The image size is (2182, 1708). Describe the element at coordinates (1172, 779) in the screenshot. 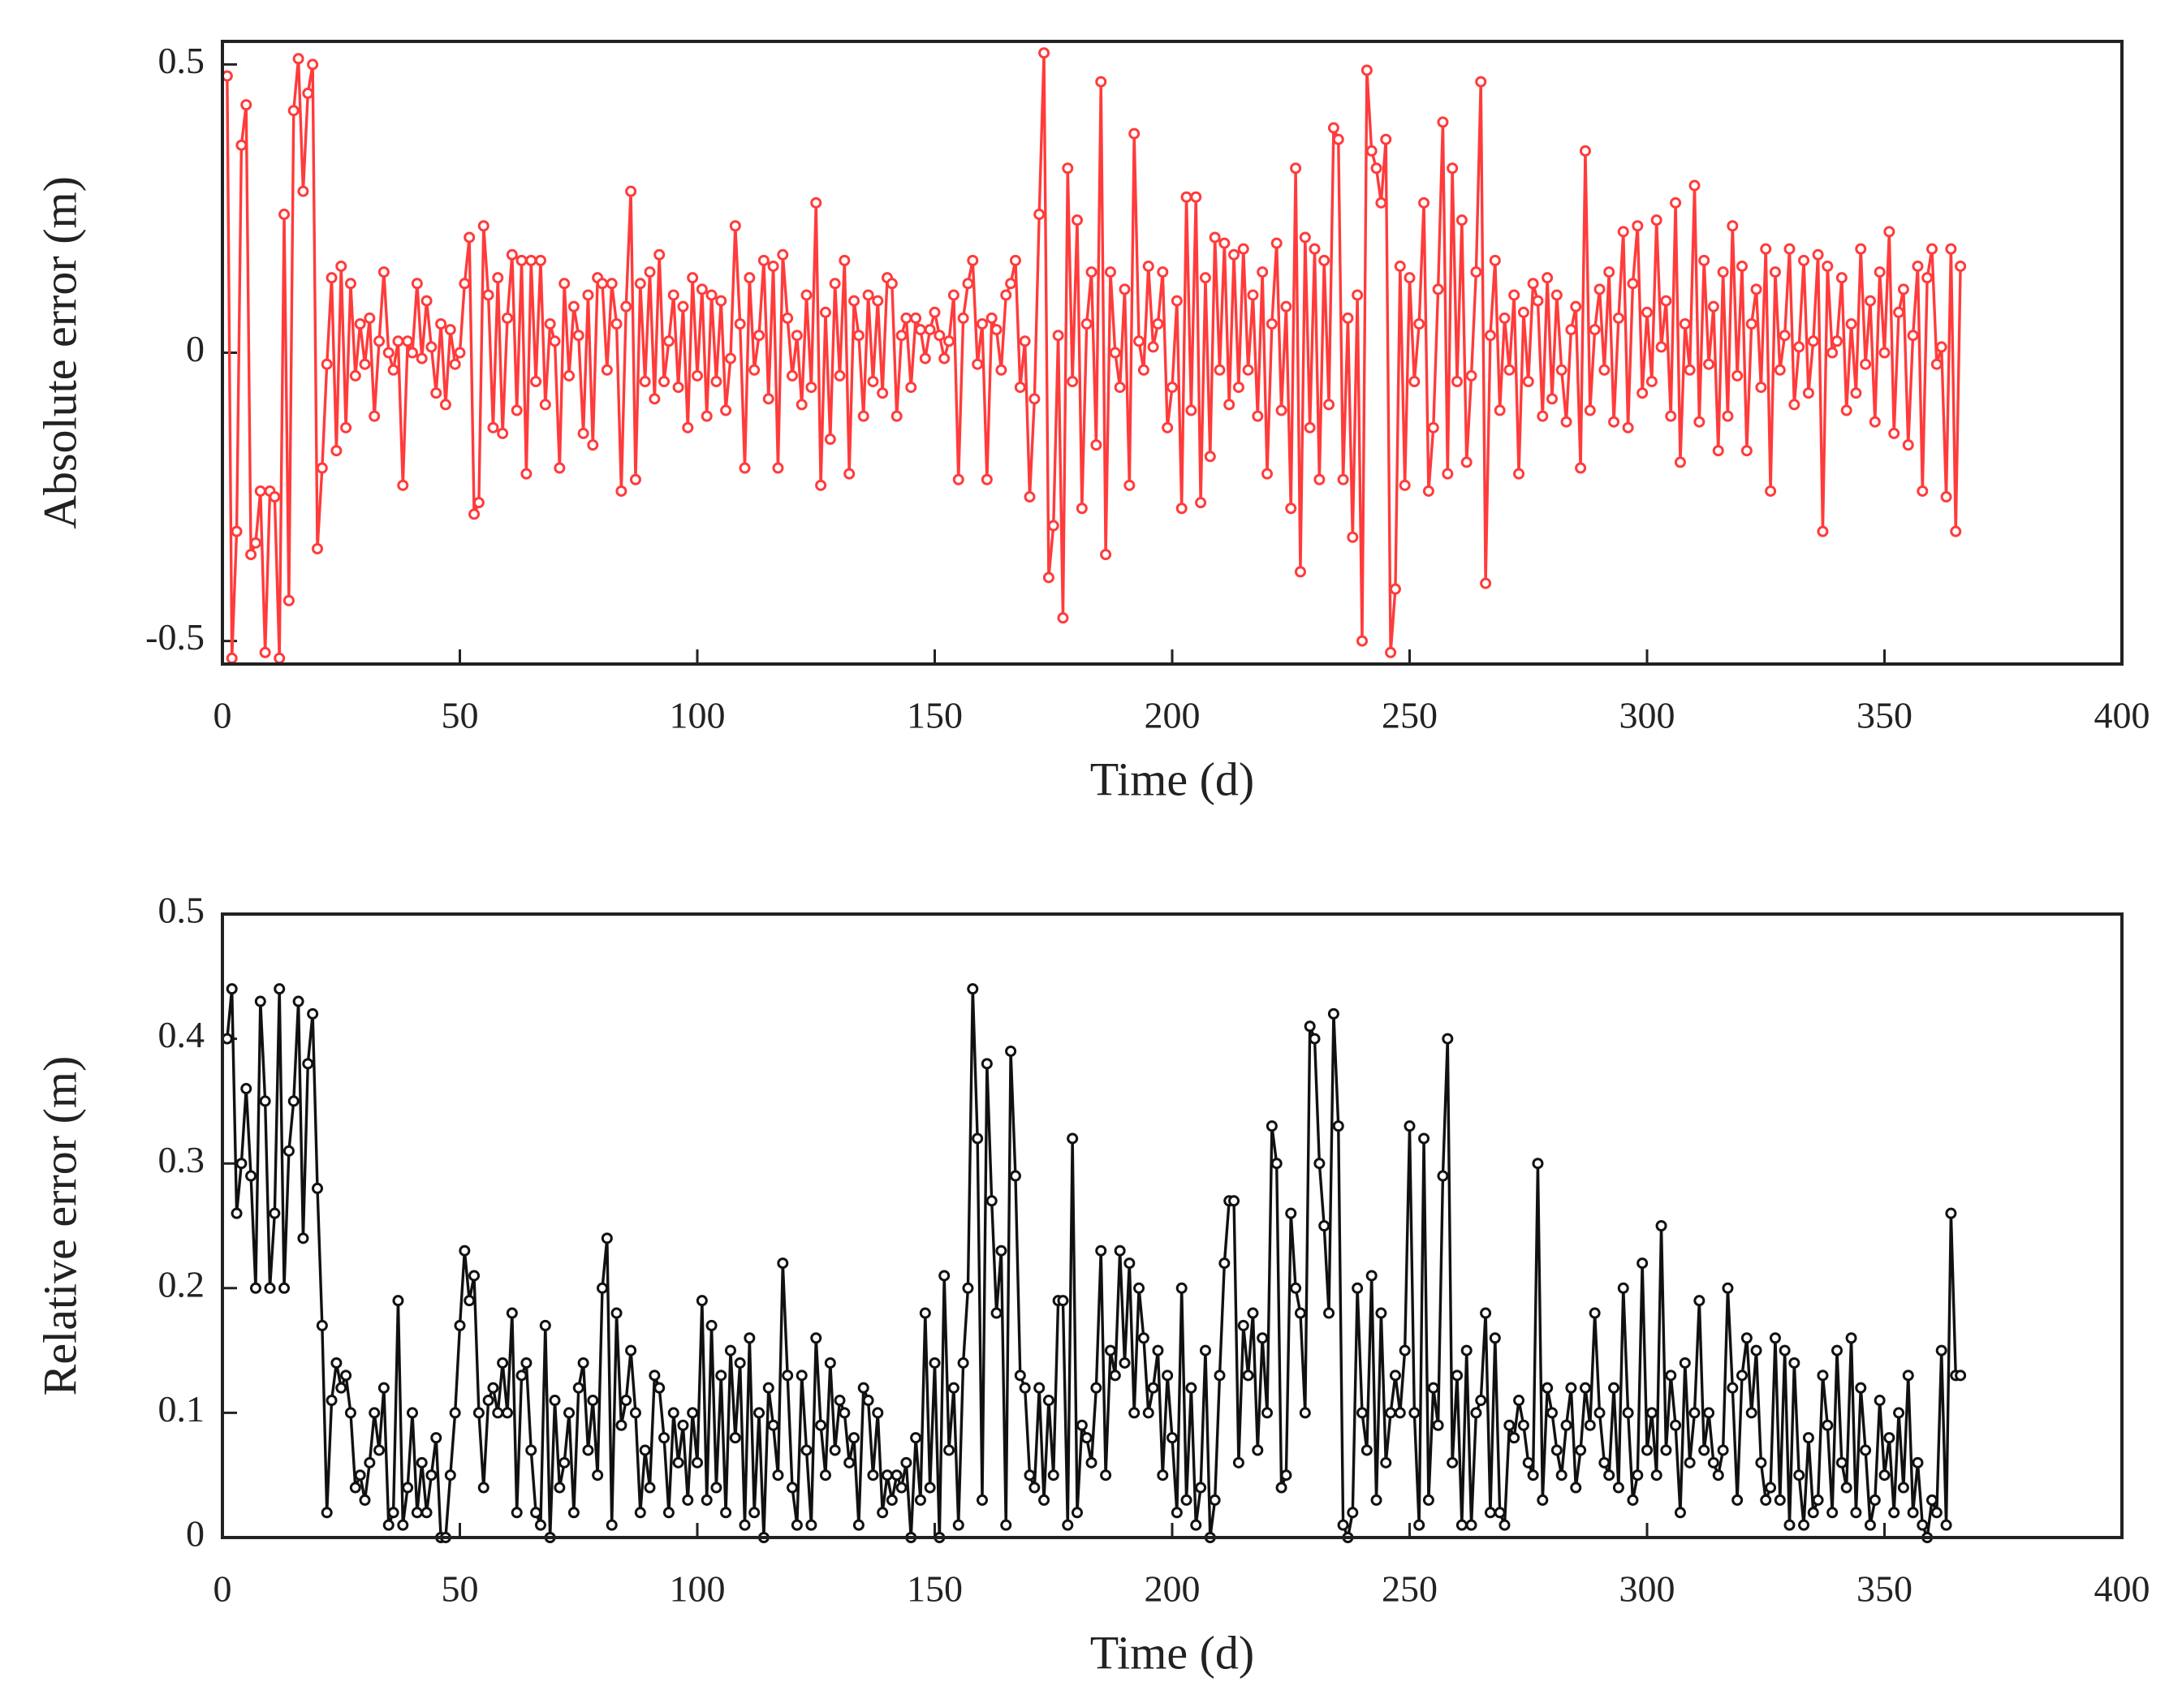

I see `x-axis-label: Time (d)` at that location.